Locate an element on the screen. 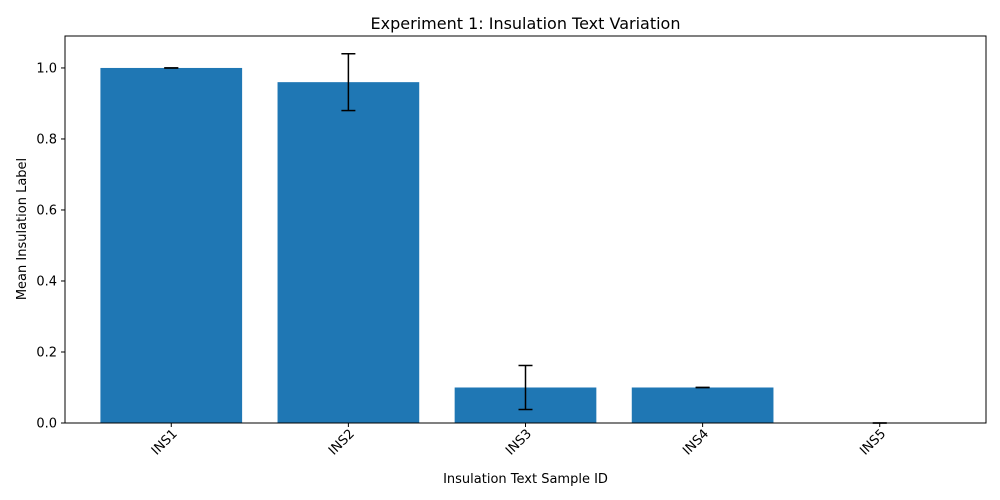 Image resolution: width=1000 pixels, height=500 pixels. y-axis-label: Mean Insulation Label is located at coordinates (22, 229).